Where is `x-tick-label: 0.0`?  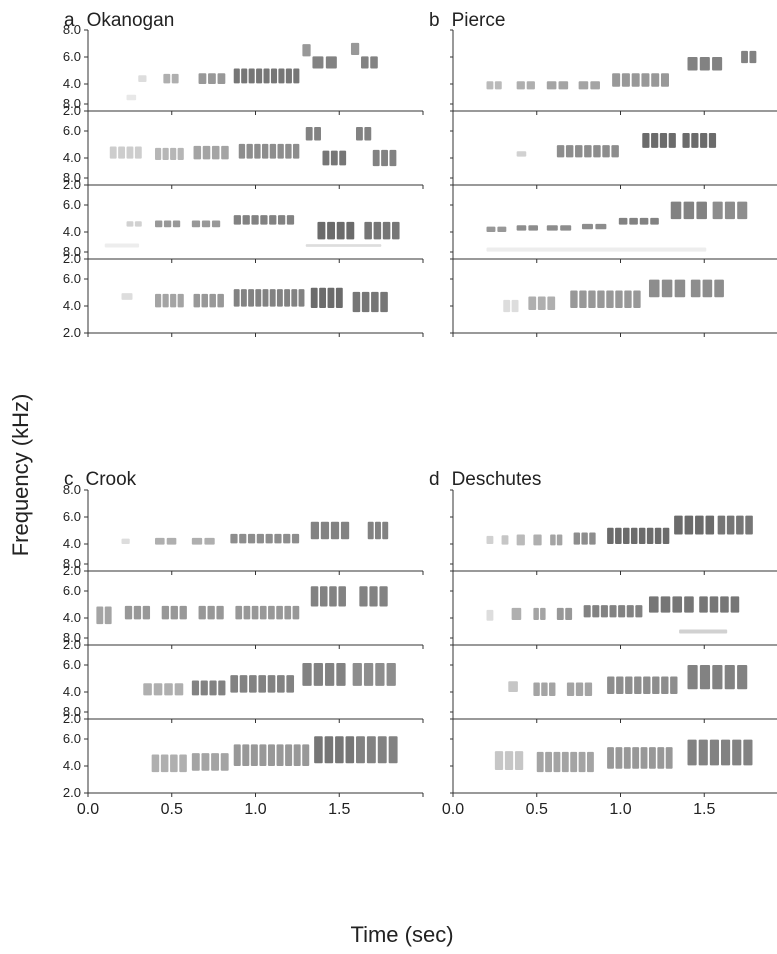 x-tick-label: 0.0 is located at coordinates (453, 809).